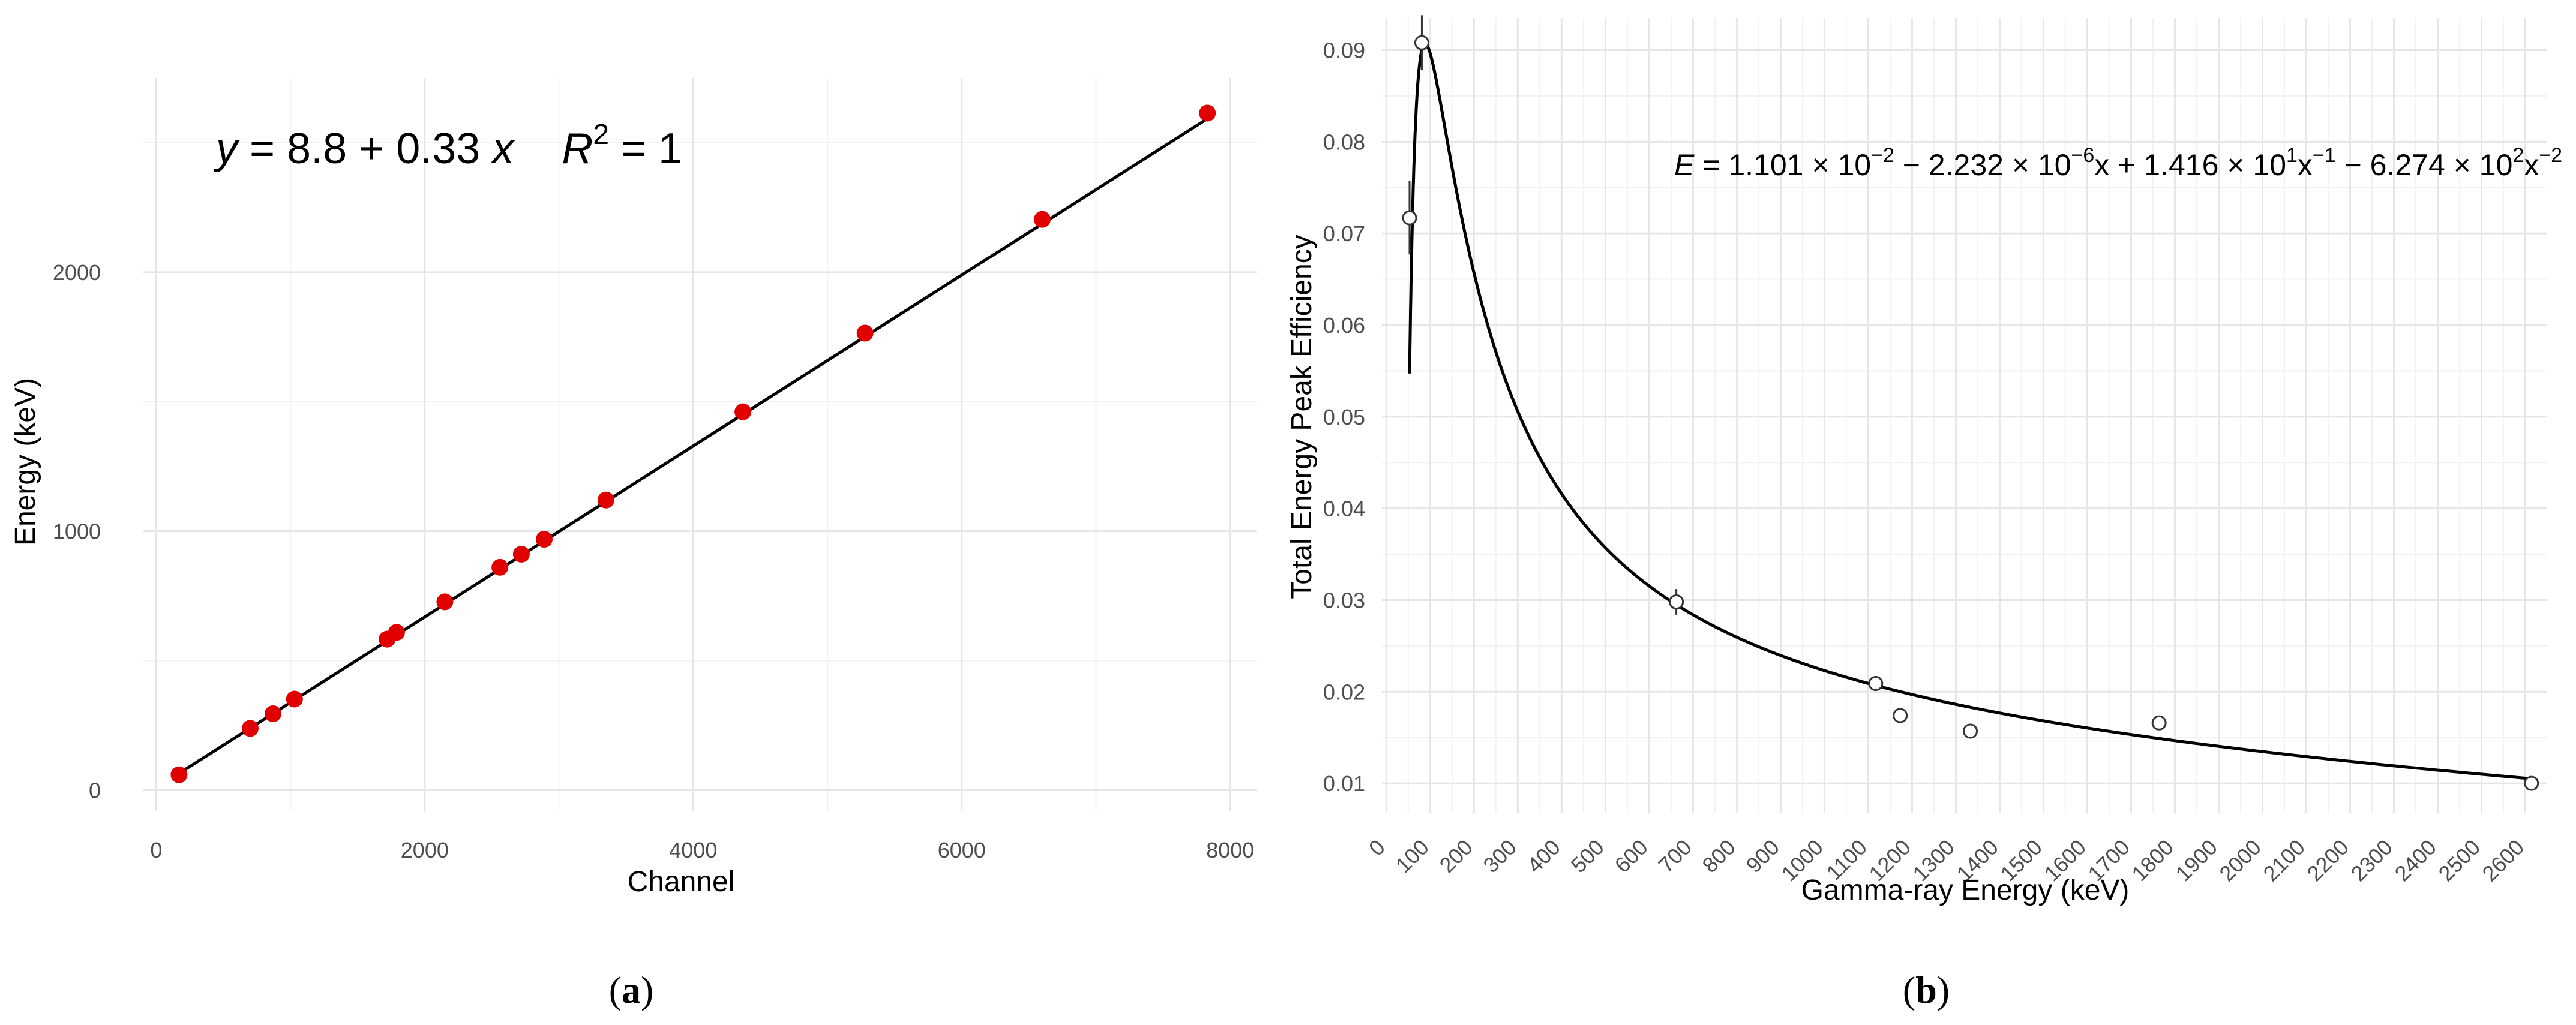 Image resolution: width=2576 pixels, height=1025 pixels. I want to click on panel-b-y-tick-label: 0.04, so click(1344, 509).